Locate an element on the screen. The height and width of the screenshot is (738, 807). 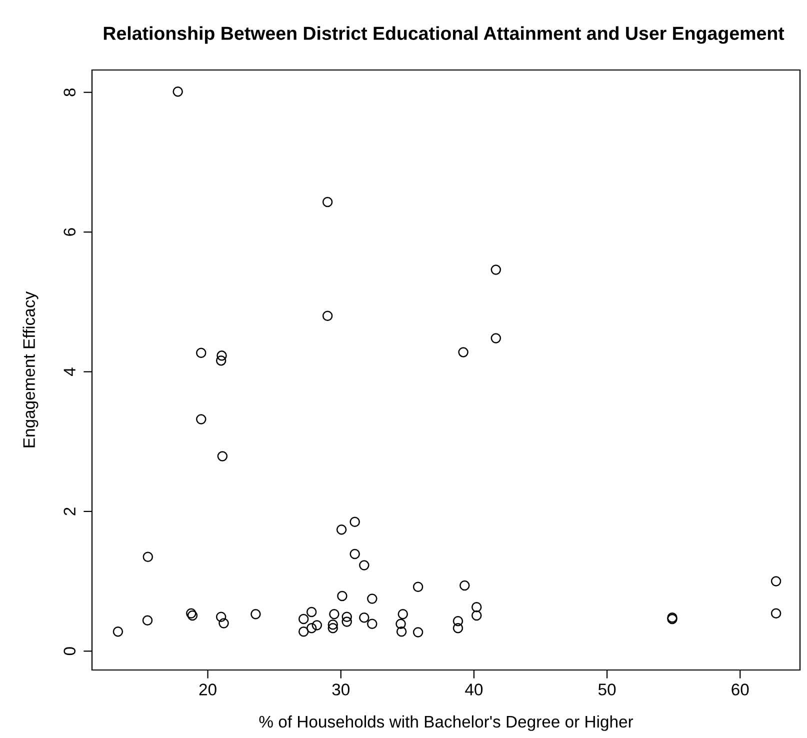
y-tick-label: 2 is located at coordinates (70, 512).